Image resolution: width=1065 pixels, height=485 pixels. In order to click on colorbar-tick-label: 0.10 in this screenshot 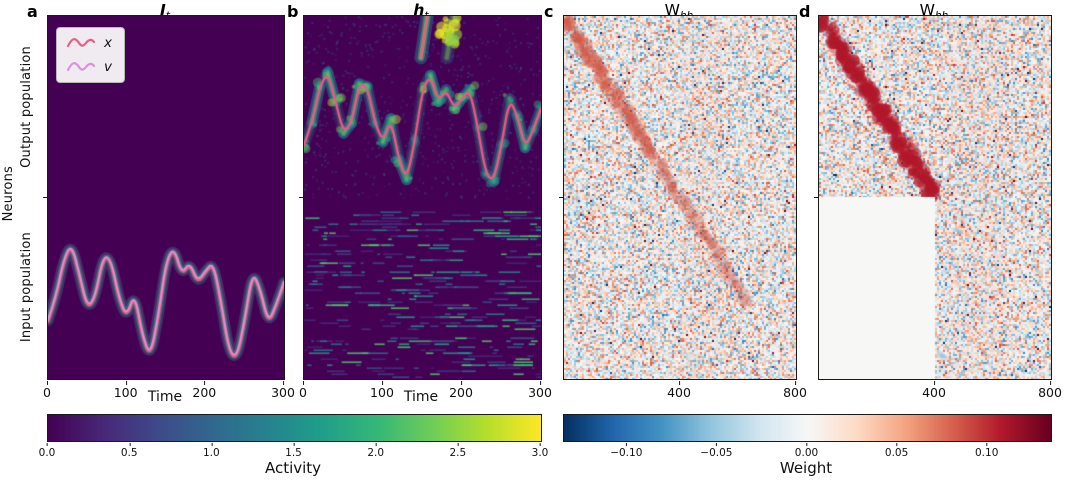, I will do `click(986, 451)`.